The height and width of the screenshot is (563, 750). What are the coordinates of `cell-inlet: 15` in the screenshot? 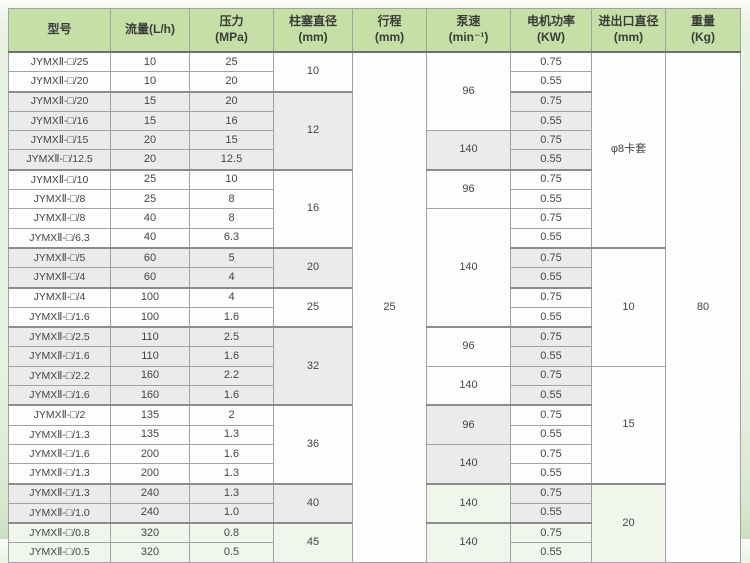 It's located at (628, 425).